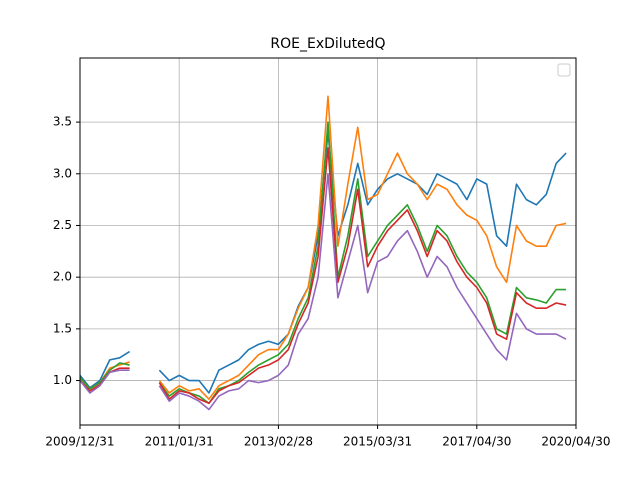 This screenshot has width=640, height=480. What do you see at coordinates (62, 173) in the screenshot?
I see `y-tick-label: 3.0` at bounding box center [62, 173].